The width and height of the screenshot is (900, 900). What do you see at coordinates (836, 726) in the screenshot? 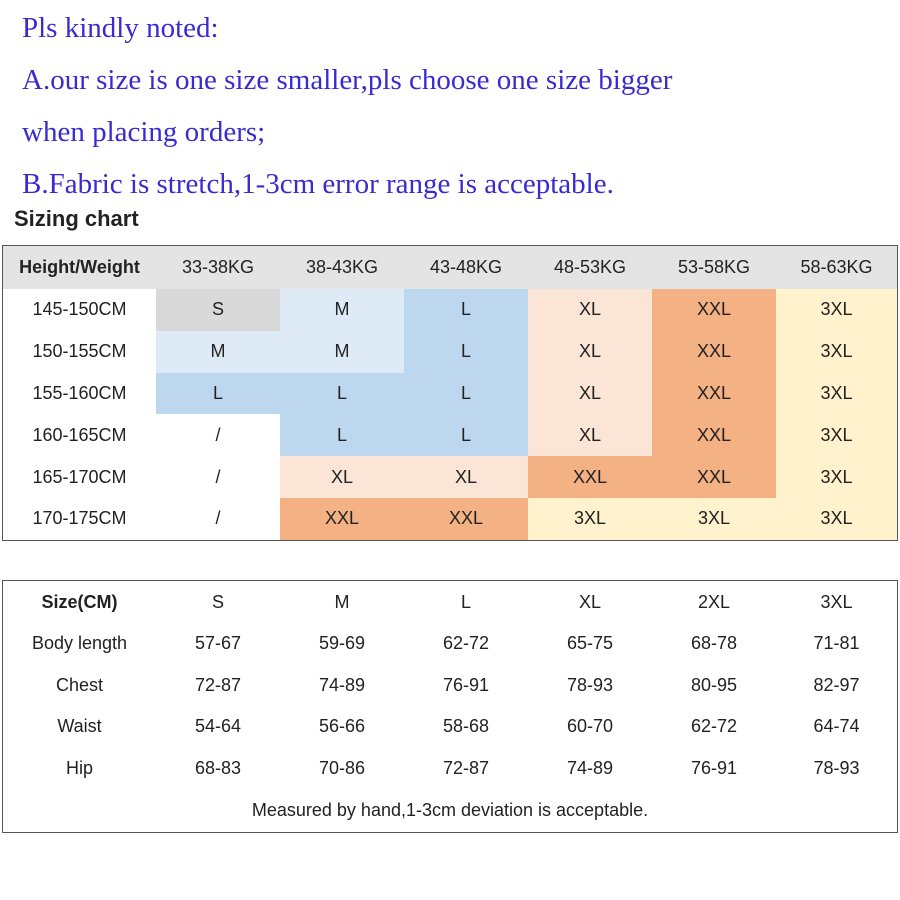
I see `measure-cell: 64-74` at bounding box center [836, 726].